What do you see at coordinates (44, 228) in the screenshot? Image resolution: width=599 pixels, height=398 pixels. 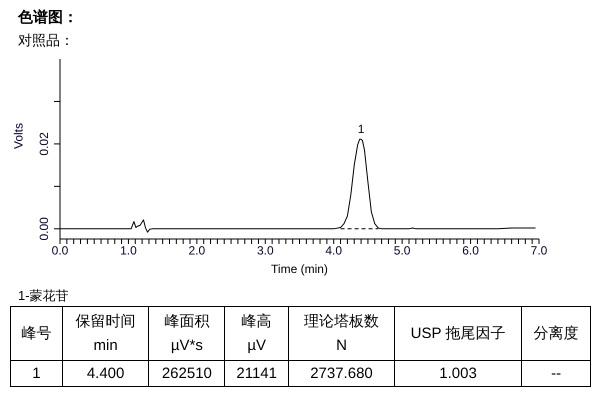 I see `y-tick-label: 0.00` at bounding box center [44, 228].